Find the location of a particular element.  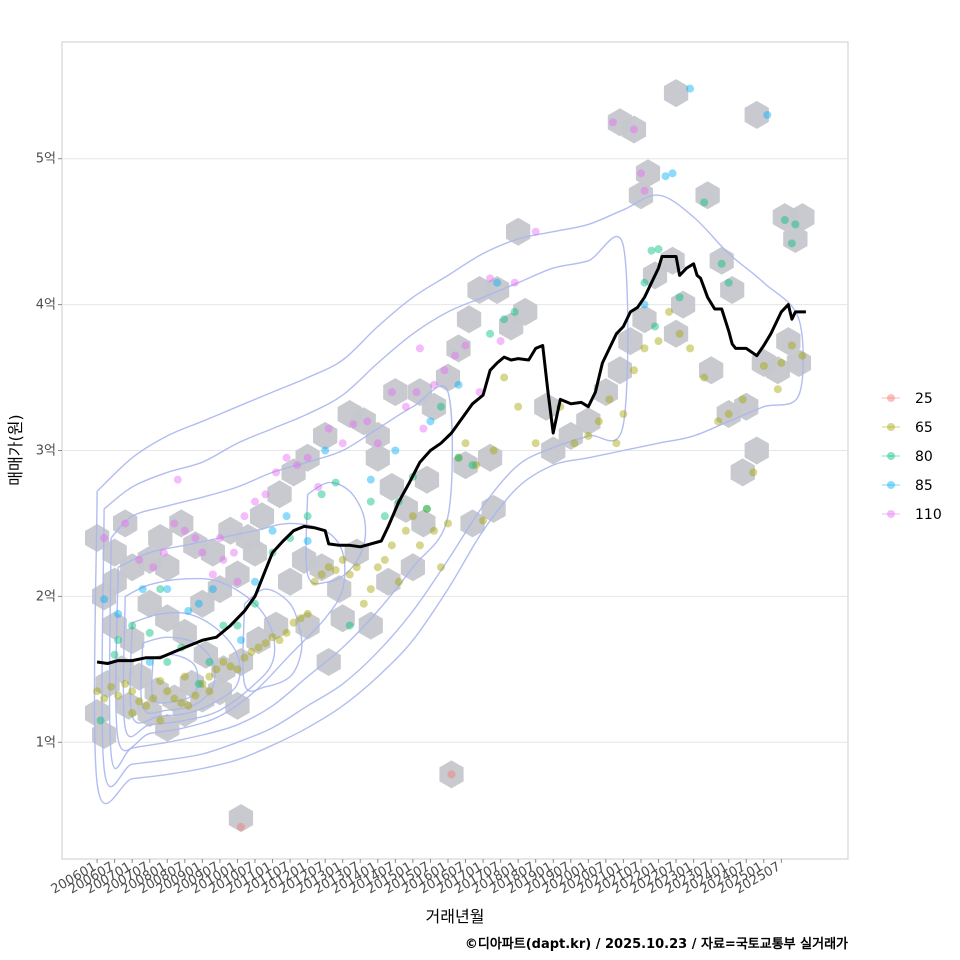

legend-label: 110 is located at coordinates (928, 515).